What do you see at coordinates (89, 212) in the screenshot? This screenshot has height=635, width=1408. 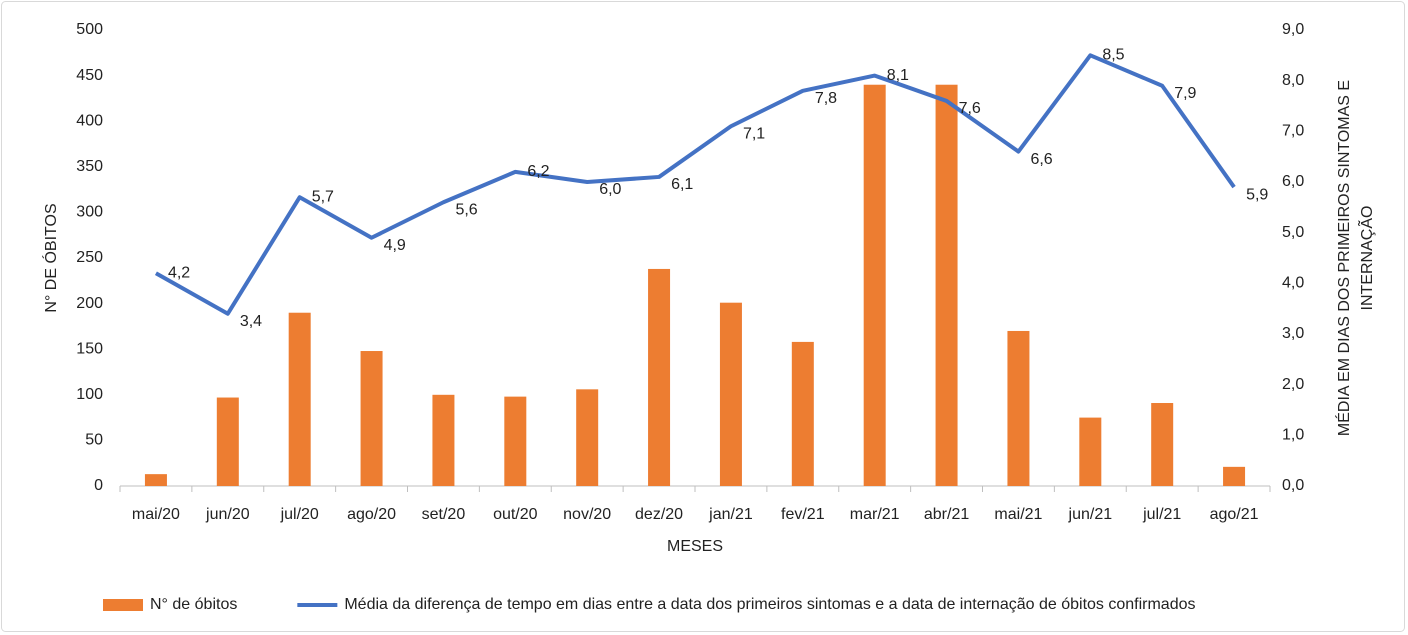 I see `y-tick-label: 300` at bounding box center [89, 212].